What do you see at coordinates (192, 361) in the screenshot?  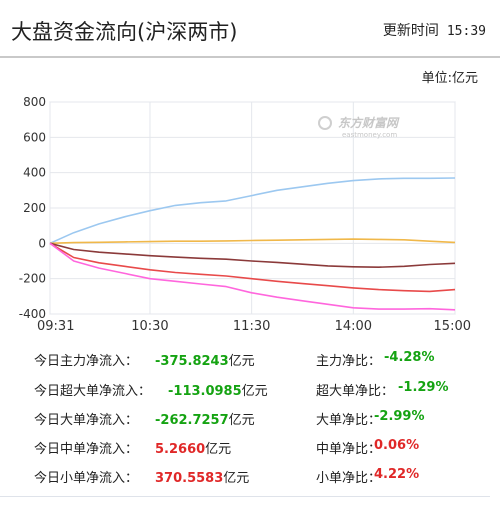 I see `stat-number: -375.8243` at bounding box center [192, 361].